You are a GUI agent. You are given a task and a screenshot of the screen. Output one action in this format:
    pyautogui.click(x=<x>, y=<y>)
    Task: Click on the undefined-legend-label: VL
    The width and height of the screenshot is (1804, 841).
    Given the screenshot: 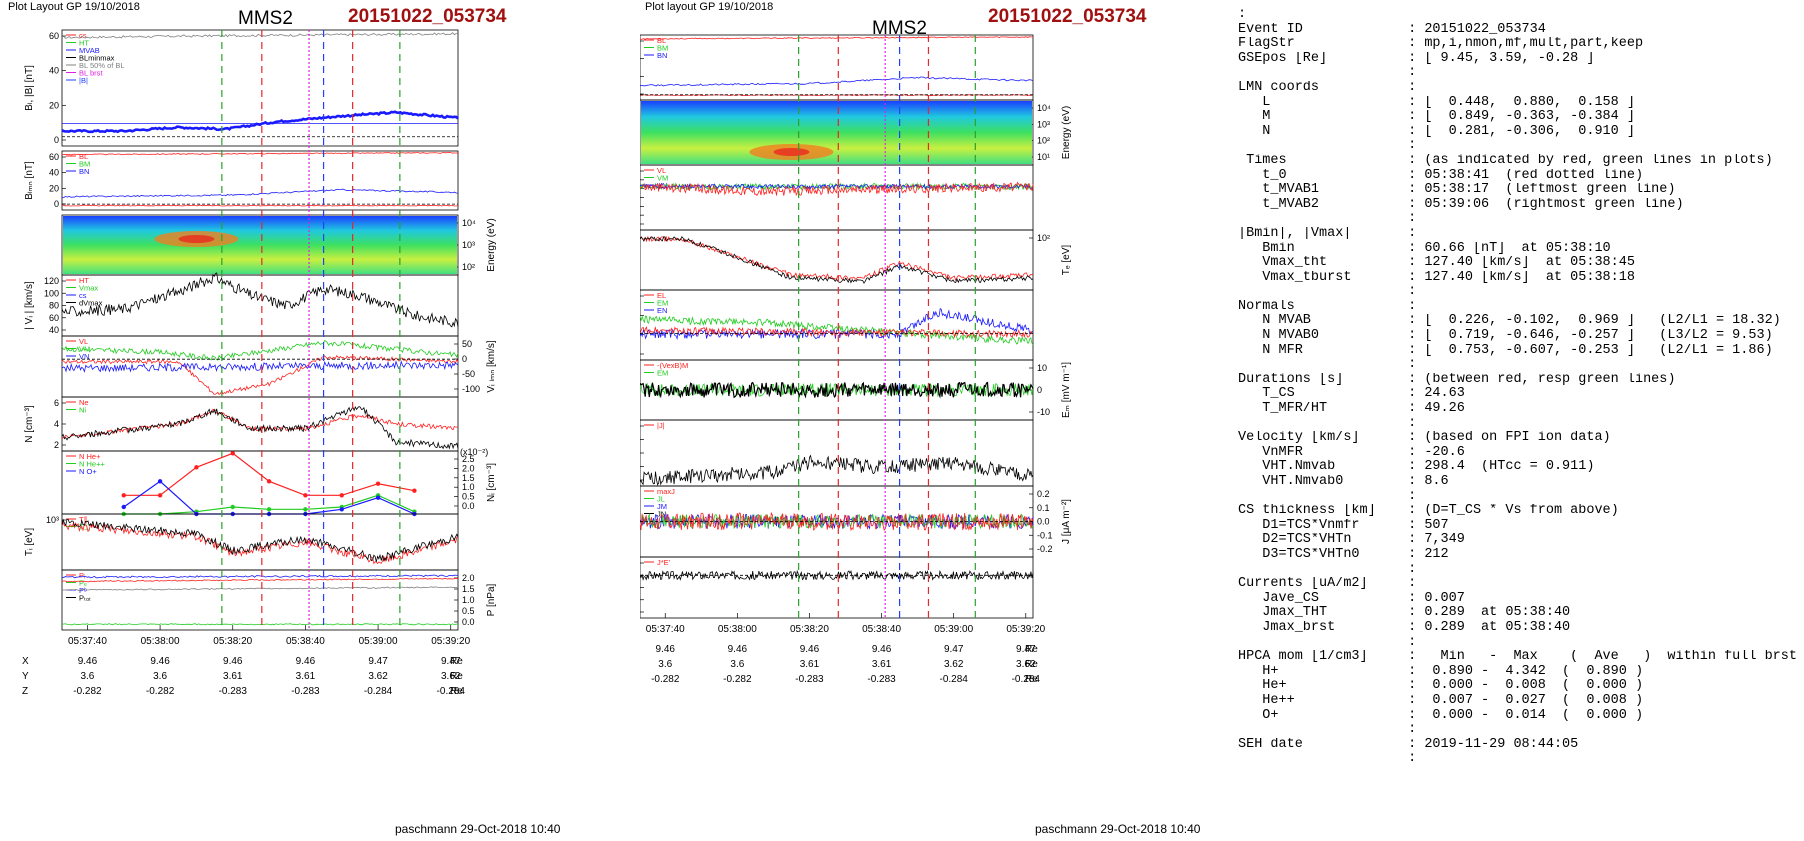 What is the action you would take?
    pyautogui.click(x=661, y=170)
    